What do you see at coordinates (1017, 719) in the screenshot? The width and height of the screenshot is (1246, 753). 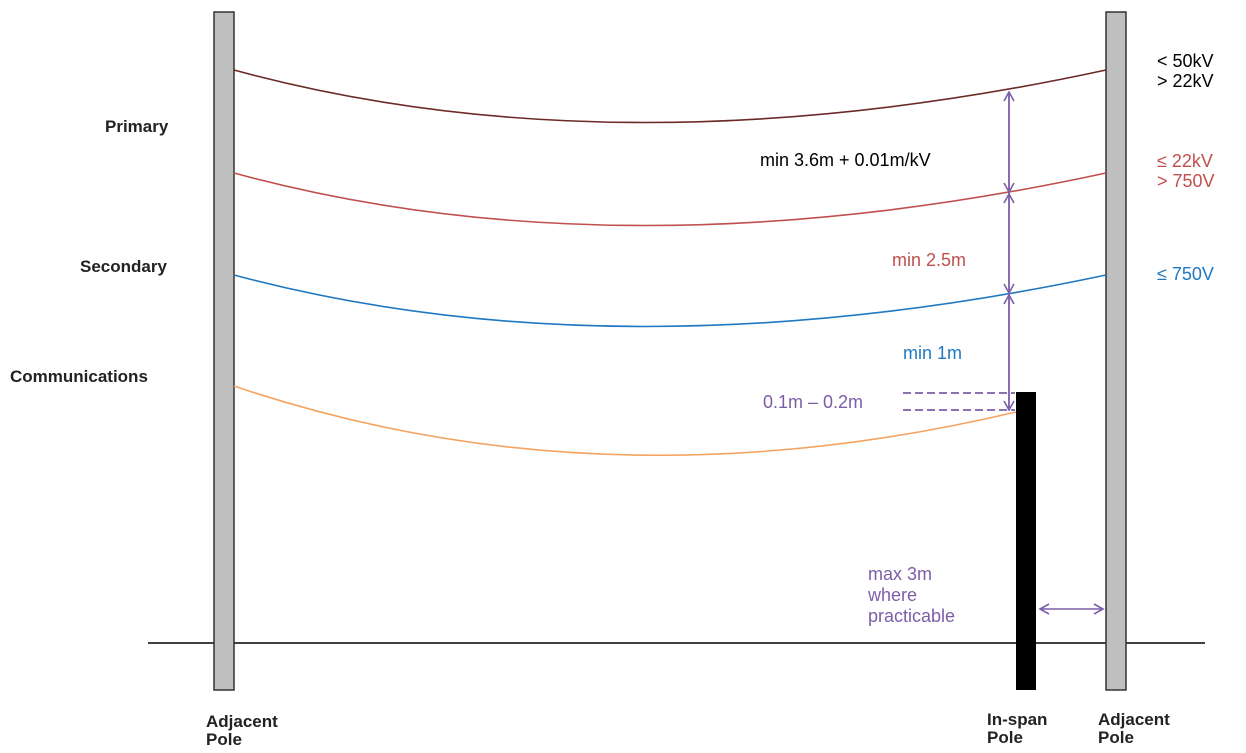 I see `inspan-pole-label-line1: In-span` at bounding box center [1017, 719].